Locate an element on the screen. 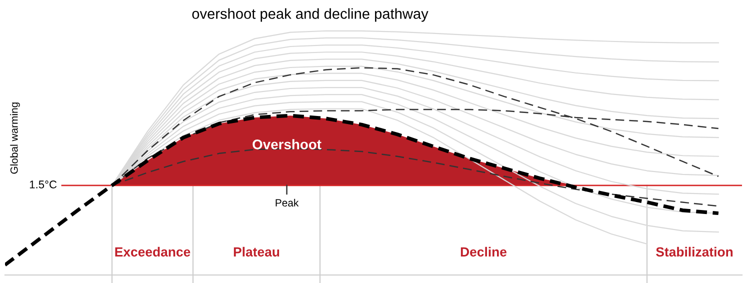 This screenshot has height=283, width=752. ref-line-label: 1.5°C is located at coordinates (43, 184).